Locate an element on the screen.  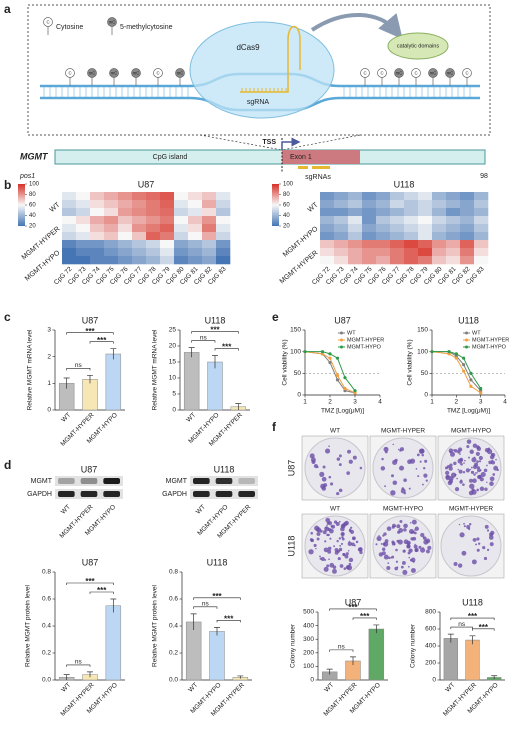
site-label: C is located at coordinates (466, 72).